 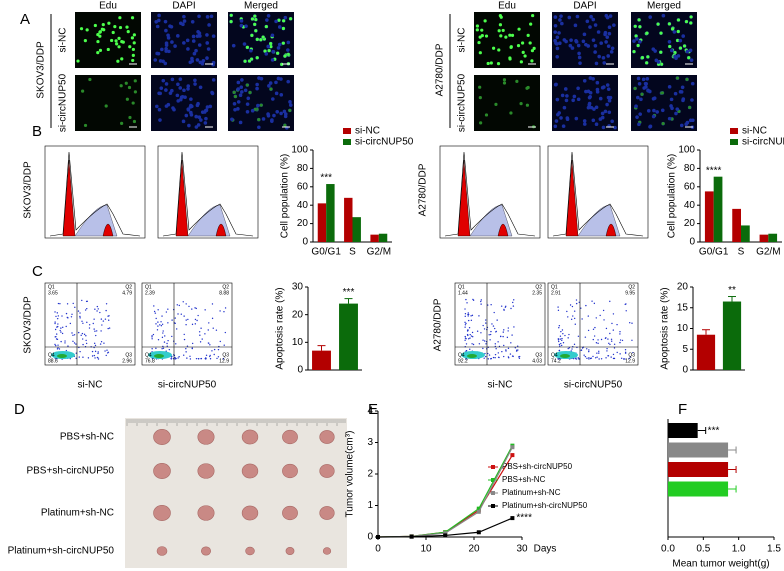 I want to click on micrograph, so click(x=585, y=40).